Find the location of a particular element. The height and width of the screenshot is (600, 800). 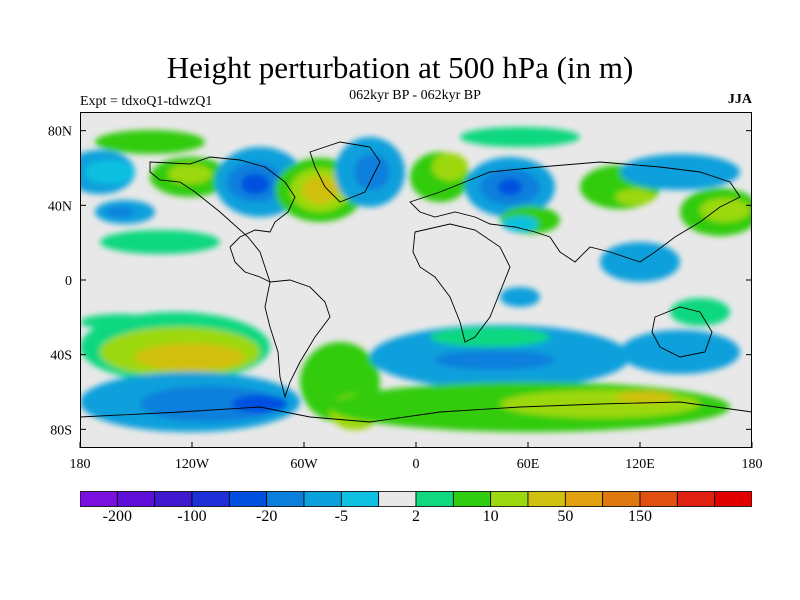

colorbar-label: 10 is located at coordinates (490, 516).